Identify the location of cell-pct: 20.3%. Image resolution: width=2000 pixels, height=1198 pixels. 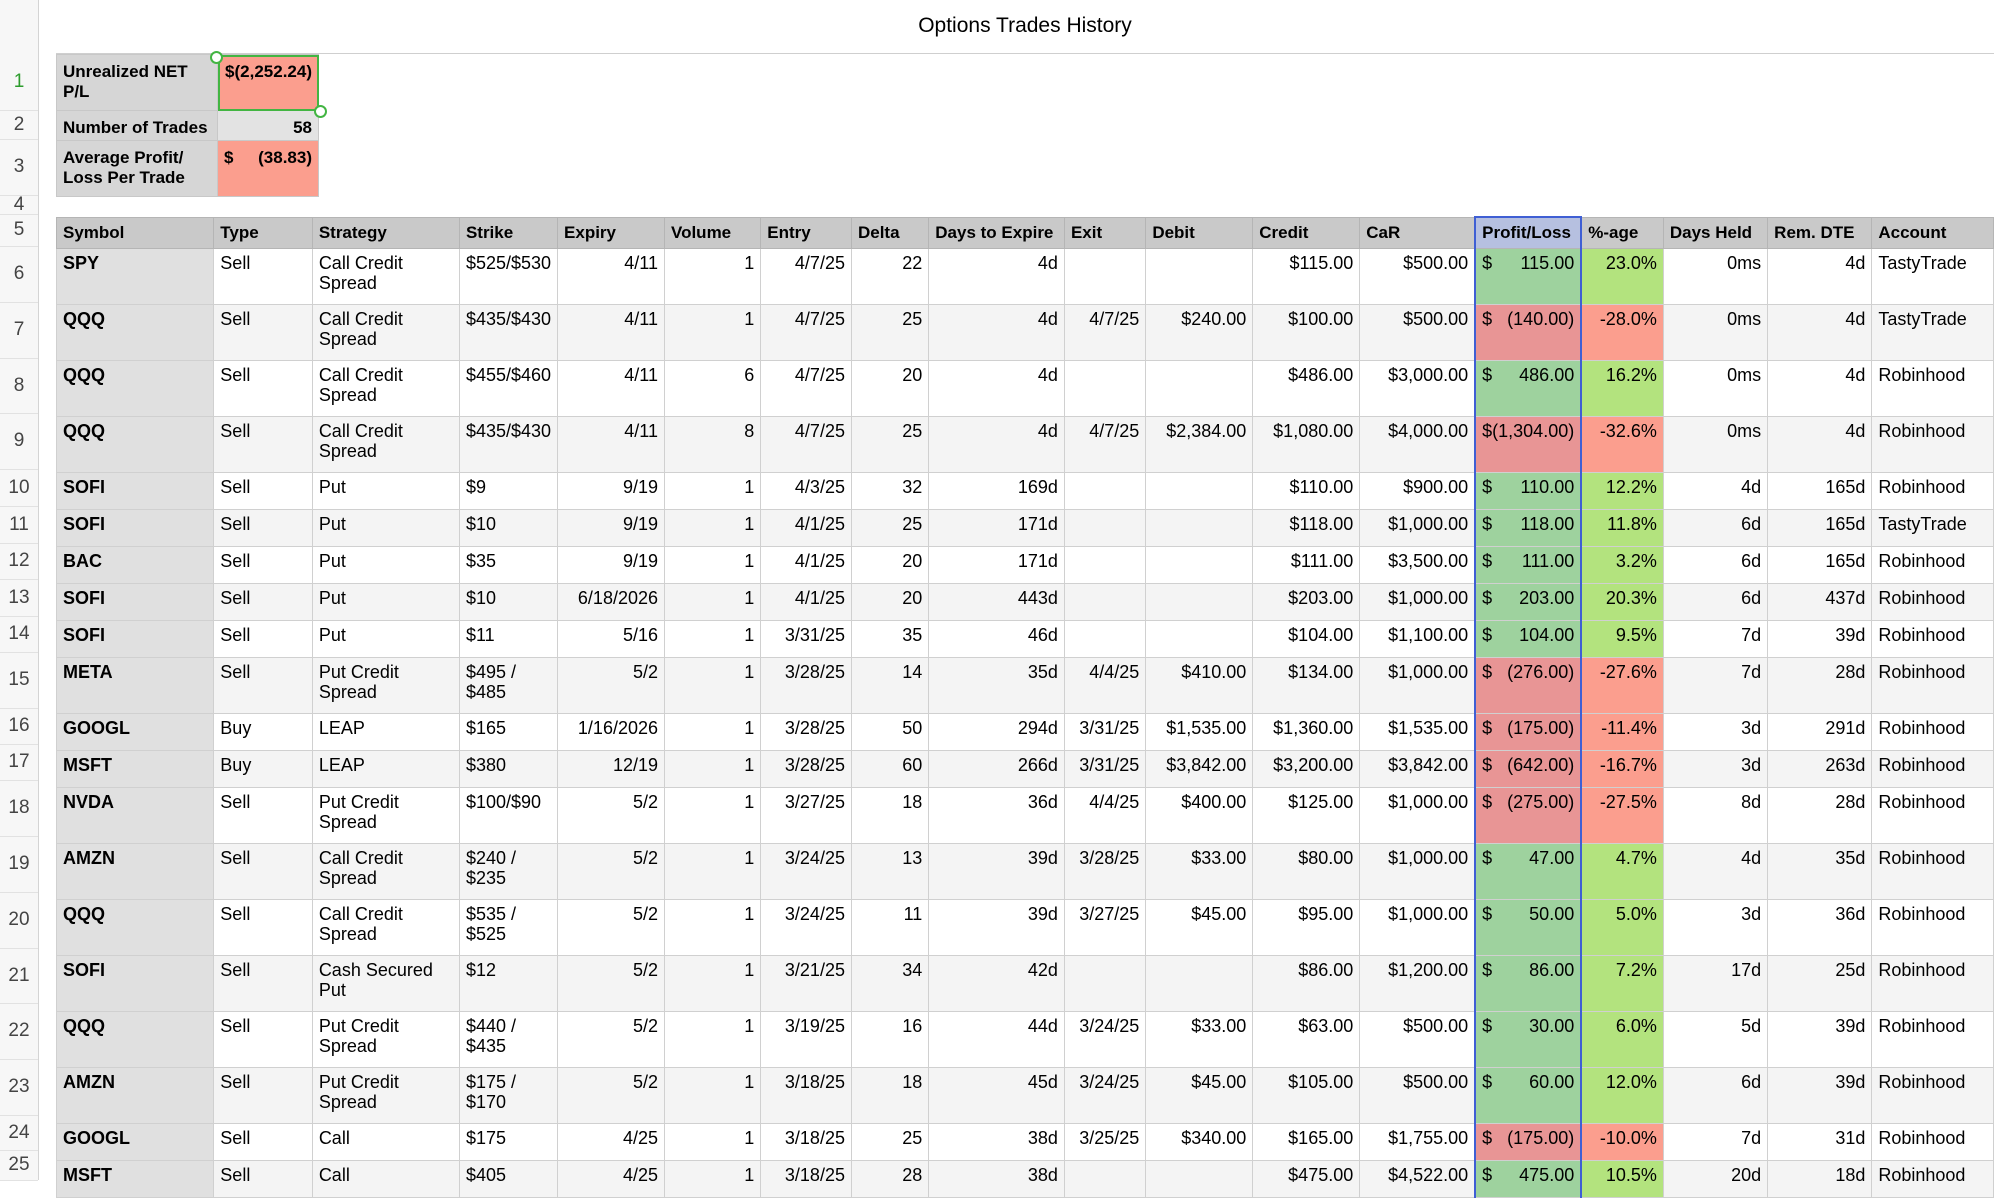
(1622, 602).